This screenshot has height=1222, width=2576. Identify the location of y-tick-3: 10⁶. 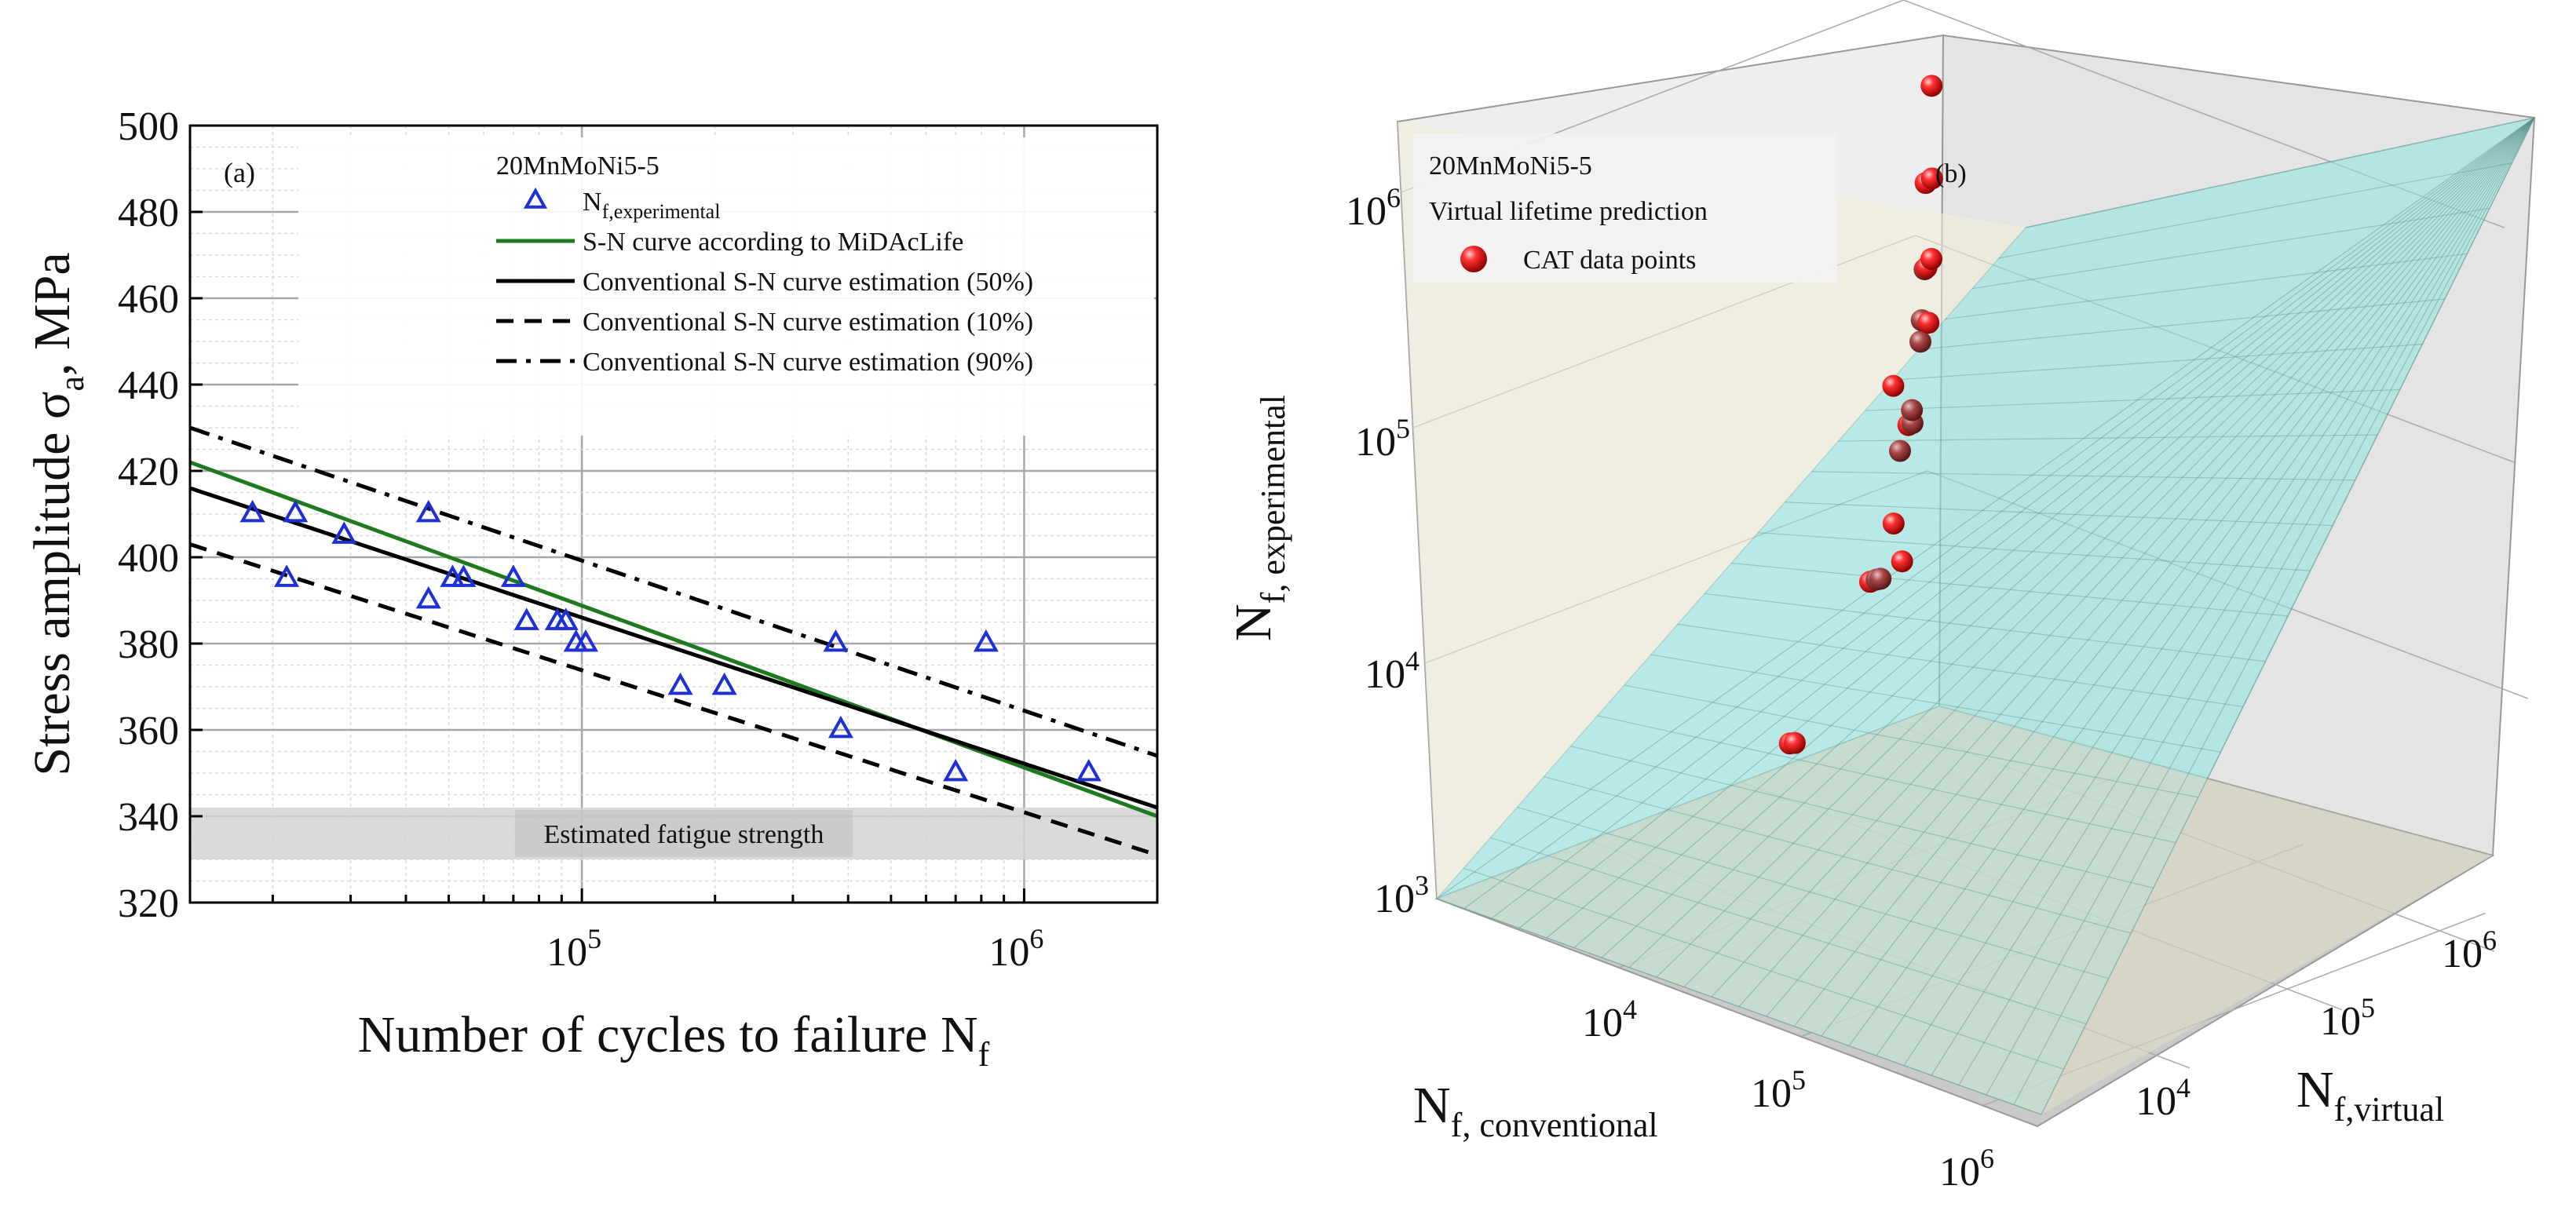
(2469, 950).